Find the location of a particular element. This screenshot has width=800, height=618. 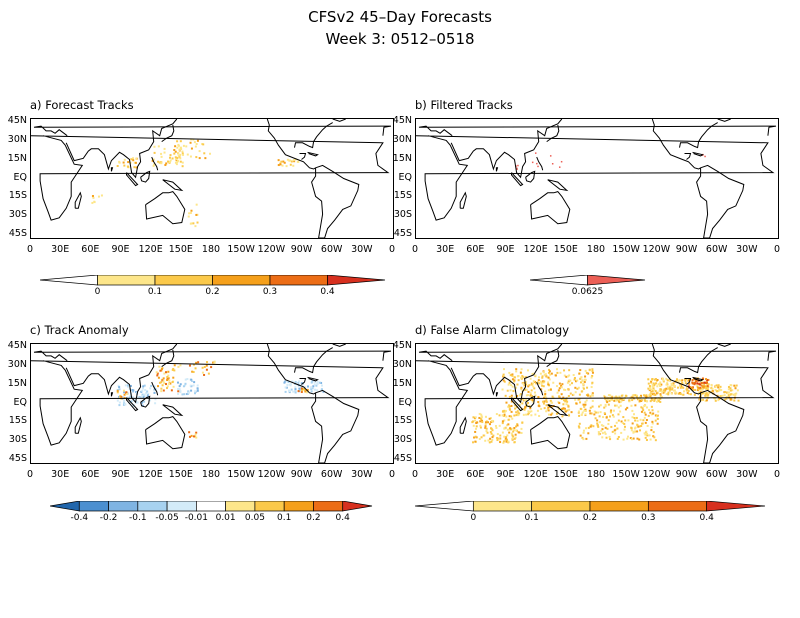

lat-label: 15N is located at coordinates (17, 158).